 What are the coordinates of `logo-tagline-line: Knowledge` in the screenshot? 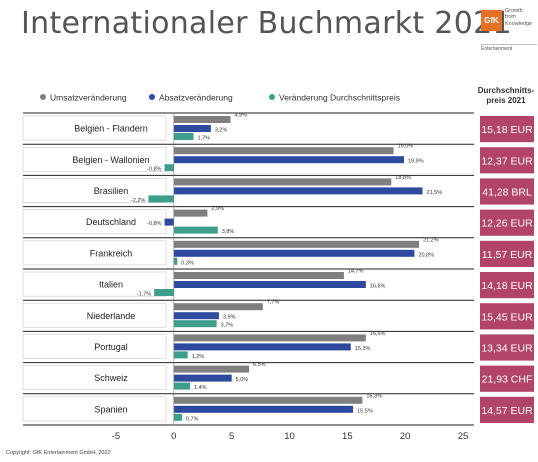 It's located at (519, 23).